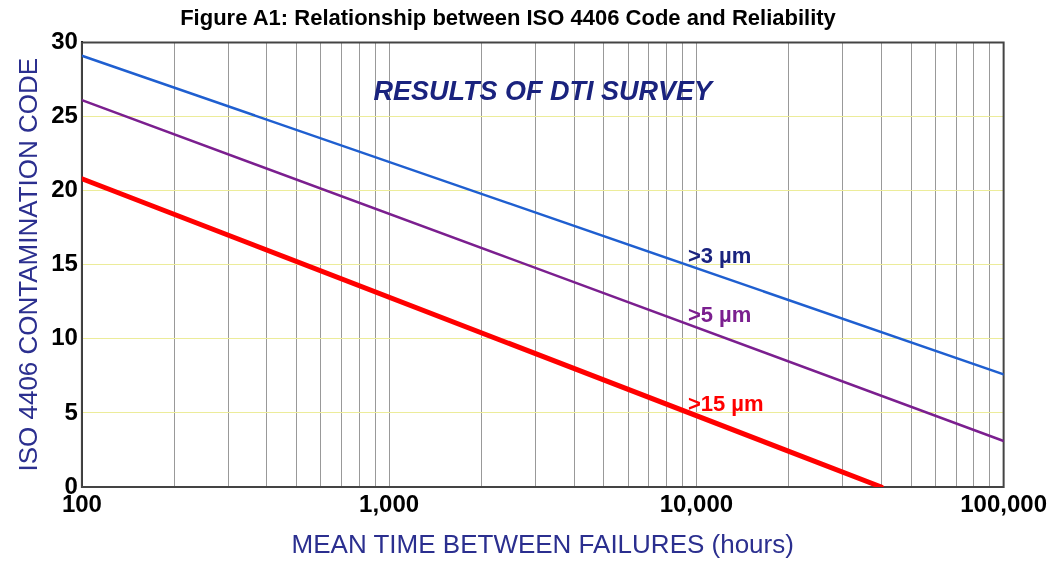 The width and height of the screenshot is (1051, 569). I want to click on x-tick-label: 1,000, so click(389, 504).